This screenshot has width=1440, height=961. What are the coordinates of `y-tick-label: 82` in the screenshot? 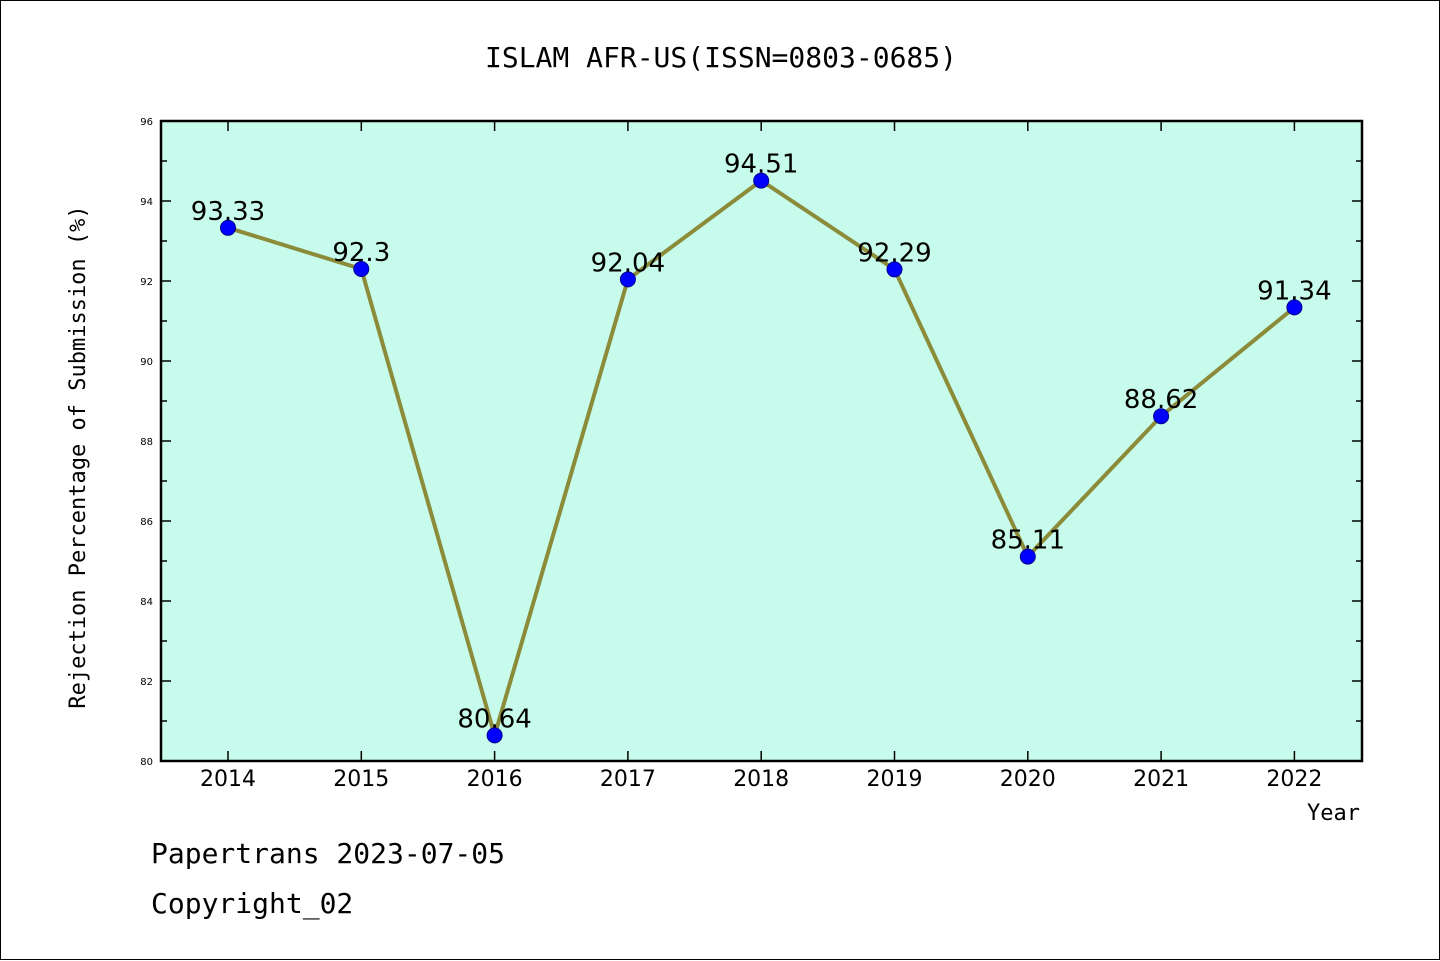 It's located at (146, 682).